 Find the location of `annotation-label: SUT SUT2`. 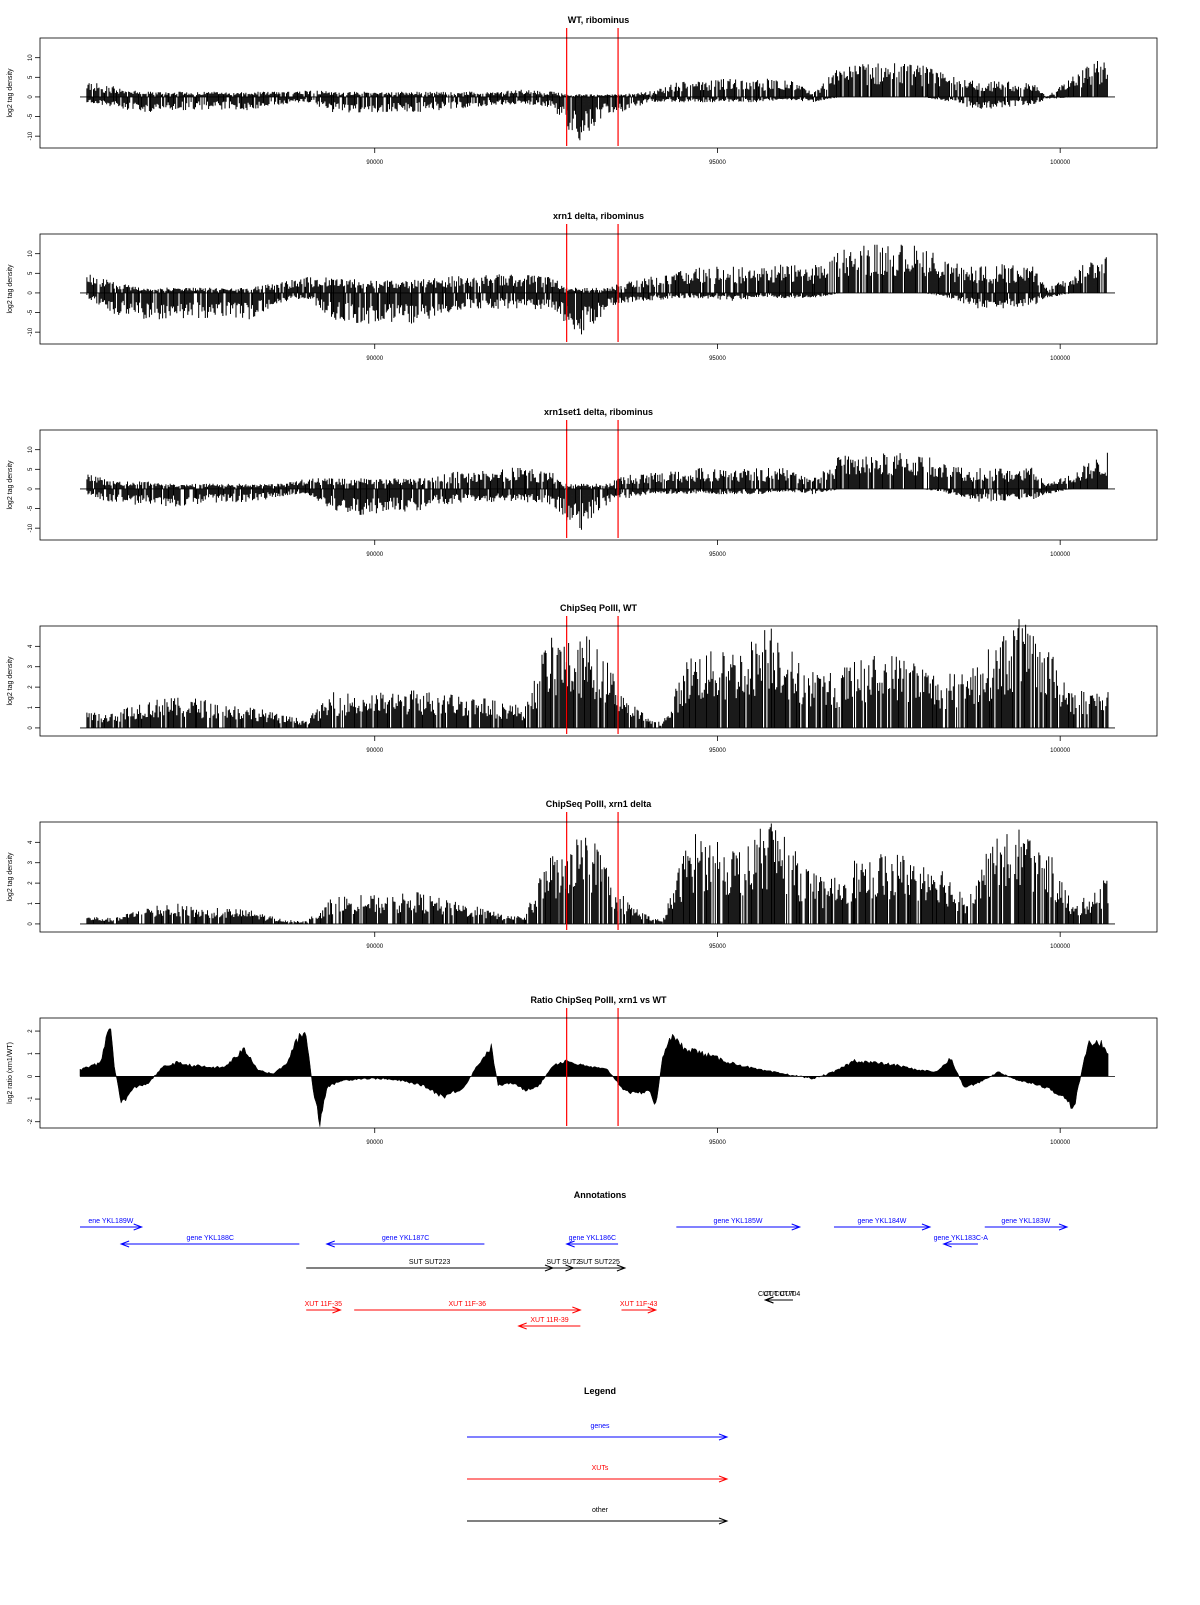

annotation-label: SUT SUT2 is located at coordinates (563, 1262).